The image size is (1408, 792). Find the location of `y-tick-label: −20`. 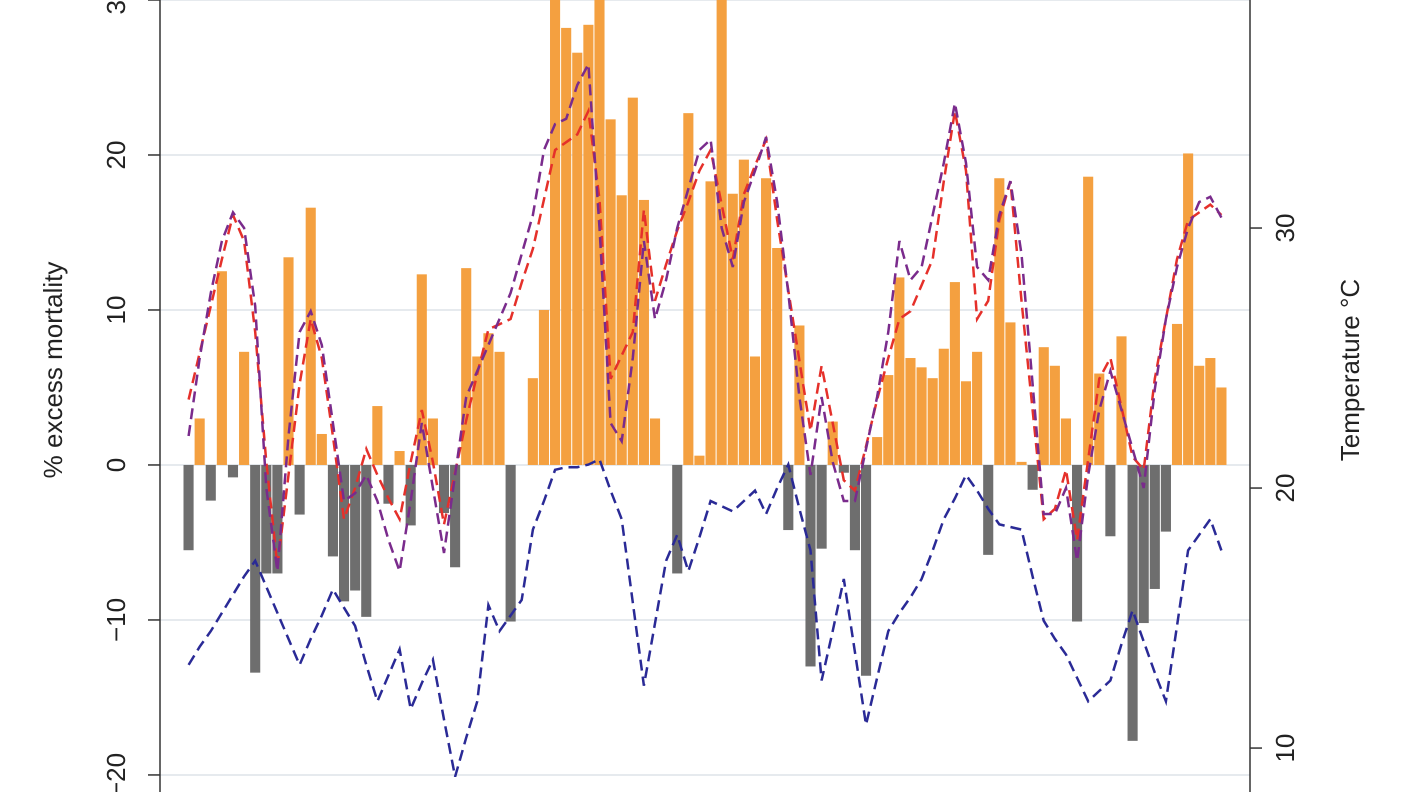

y-tick-label: −20 is located at coordinates (116, 772).